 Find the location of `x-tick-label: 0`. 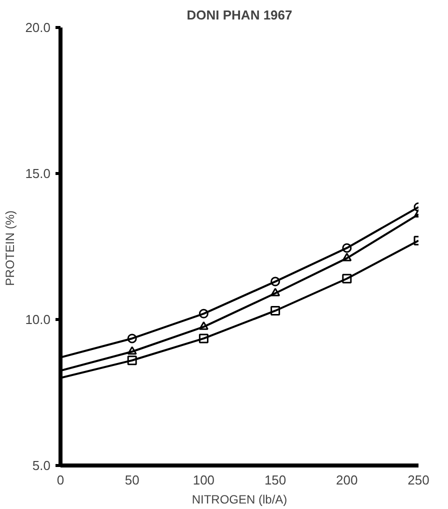

x-tick-label: 0 is located at coordinates (60, 480).